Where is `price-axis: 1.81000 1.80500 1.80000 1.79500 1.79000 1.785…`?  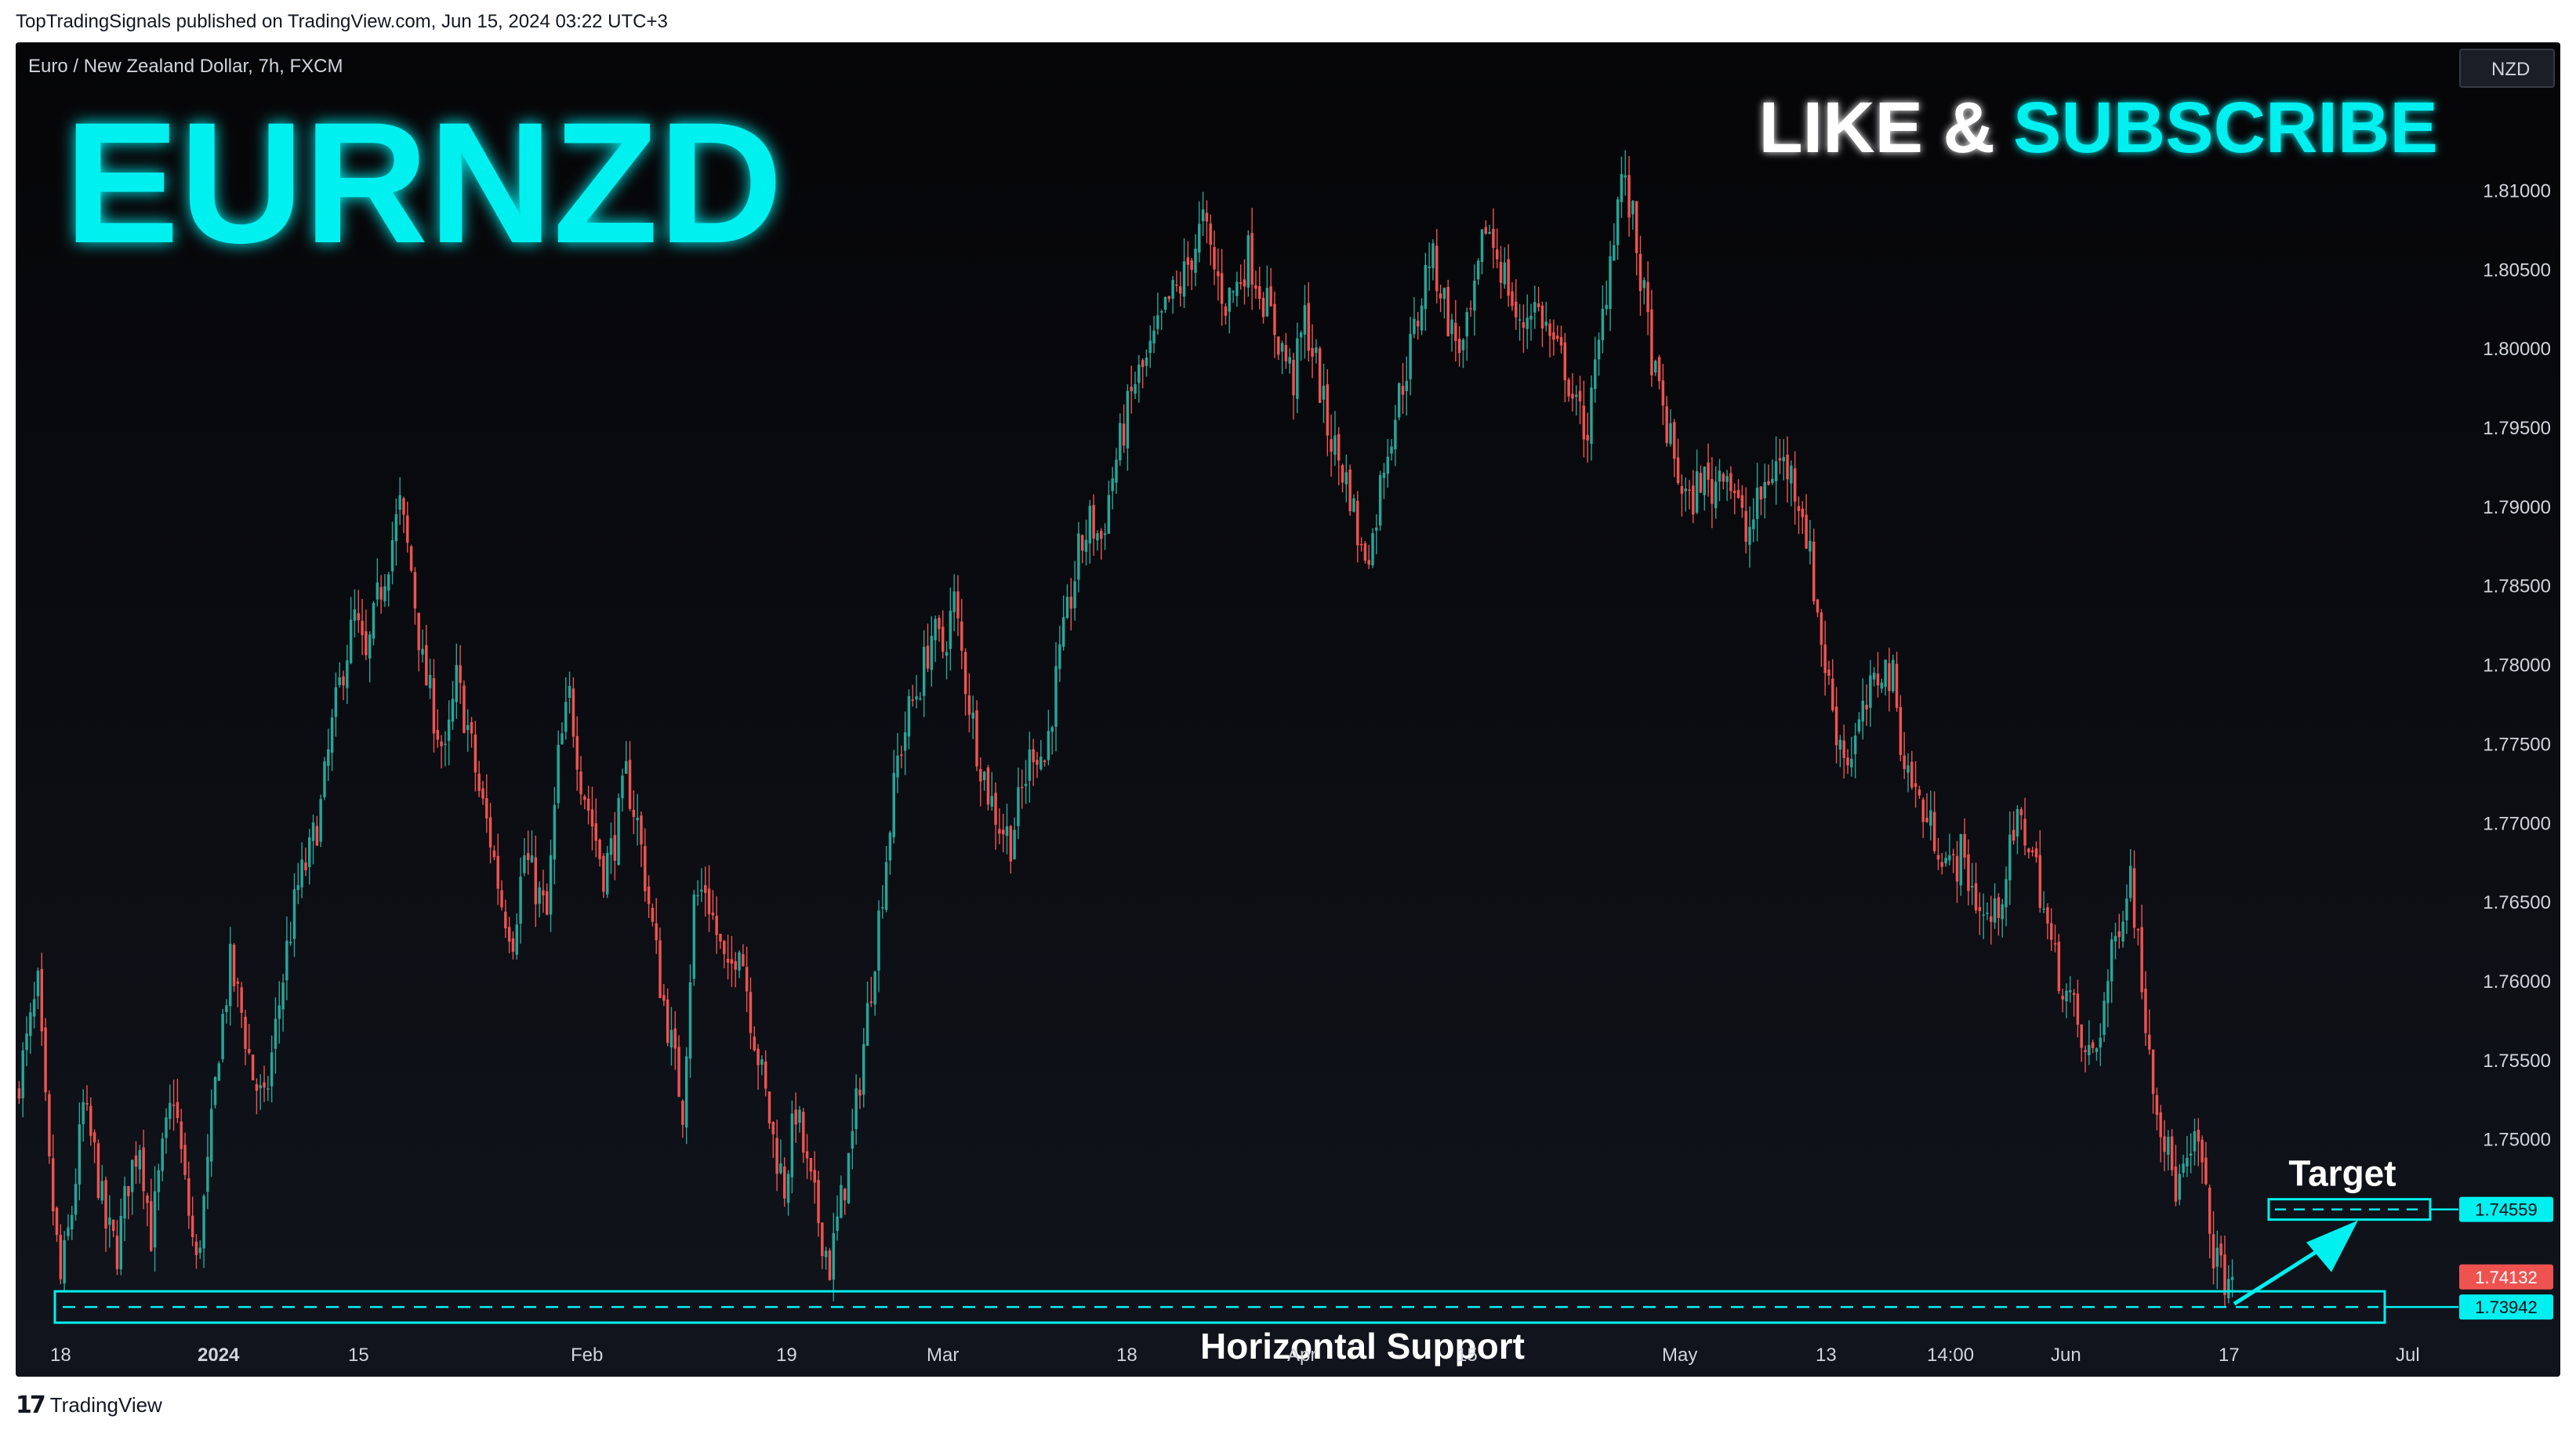 price-axis: 1.81000 1.80500 1.80000 1.79500 1.79000 1.785… is located at coordinates (2517, 665).